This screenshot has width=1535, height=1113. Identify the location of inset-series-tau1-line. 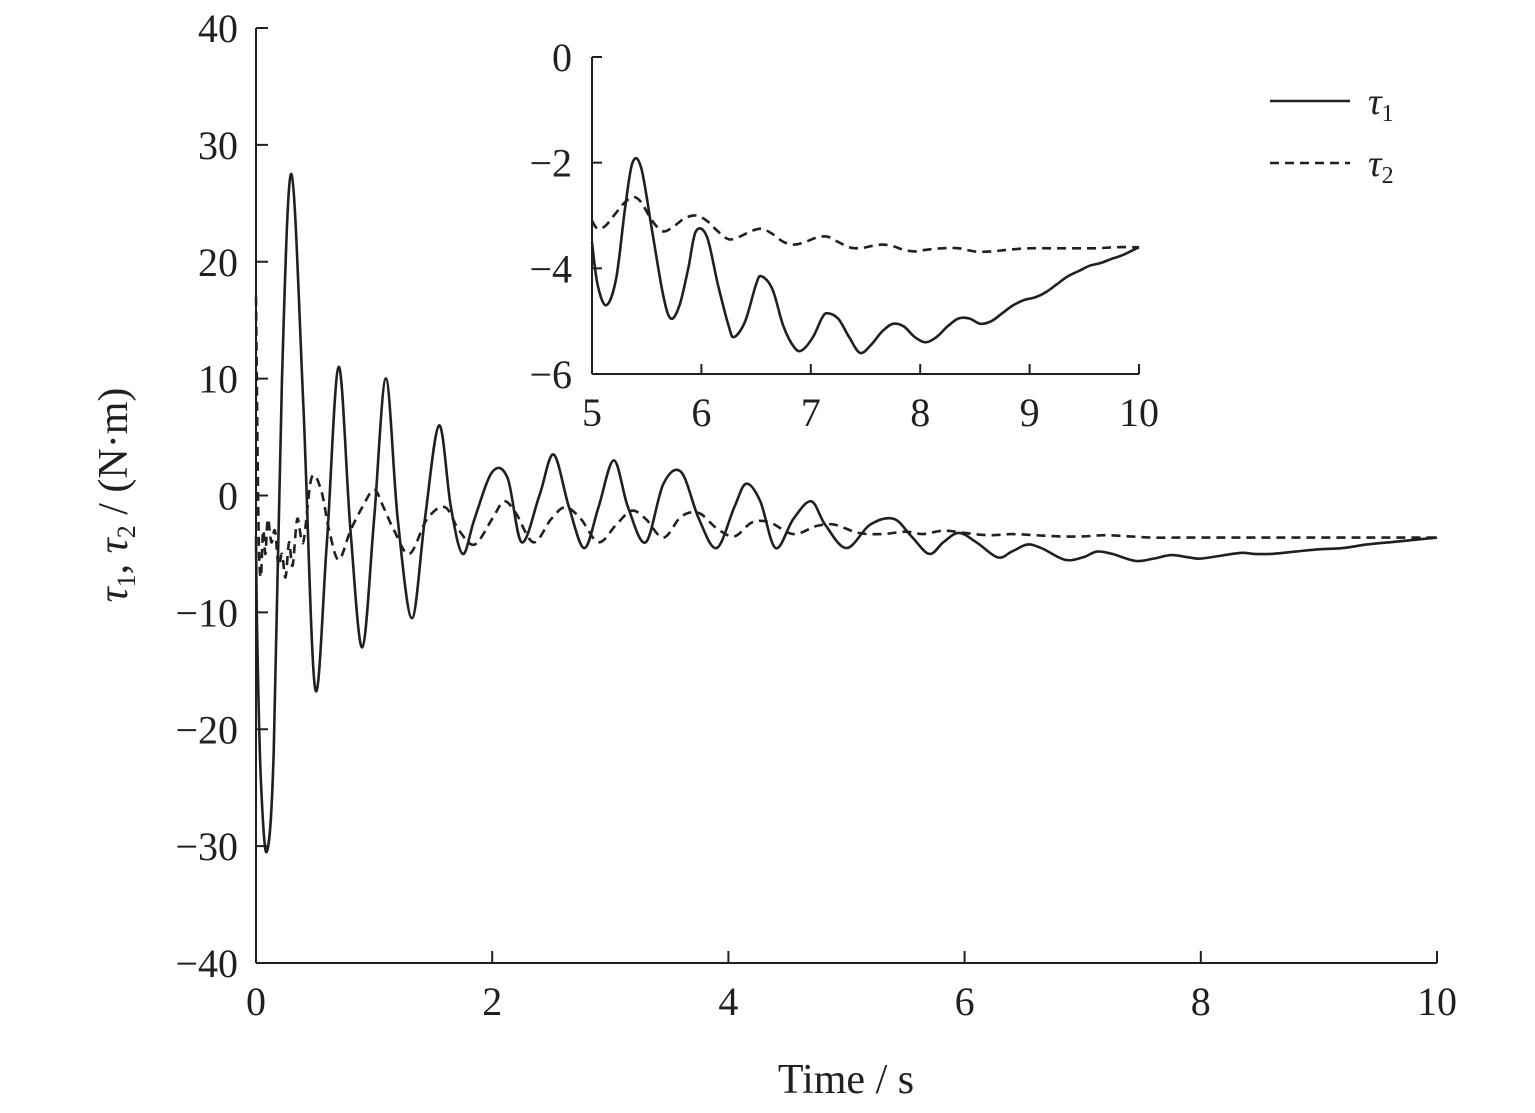
(865, 255).